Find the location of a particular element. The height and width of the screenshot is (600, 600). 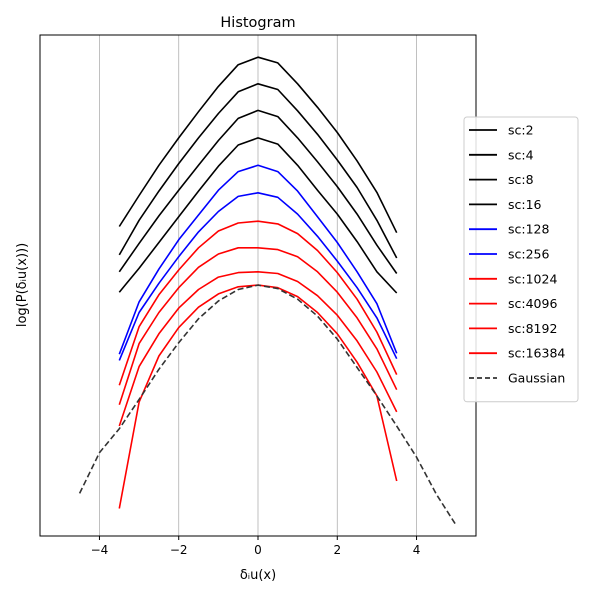

x-tick-label: 0 is located at coordinates (258, 550).